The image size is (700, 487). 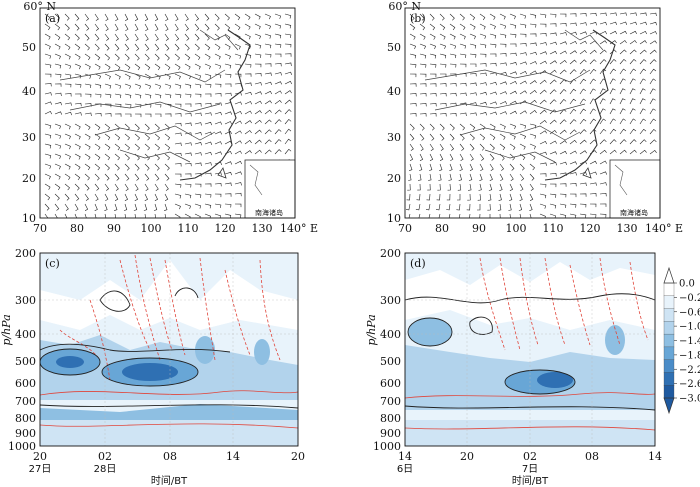 I want to click on panel-d-x-tick-1: 20, so click(x=467, y=456).